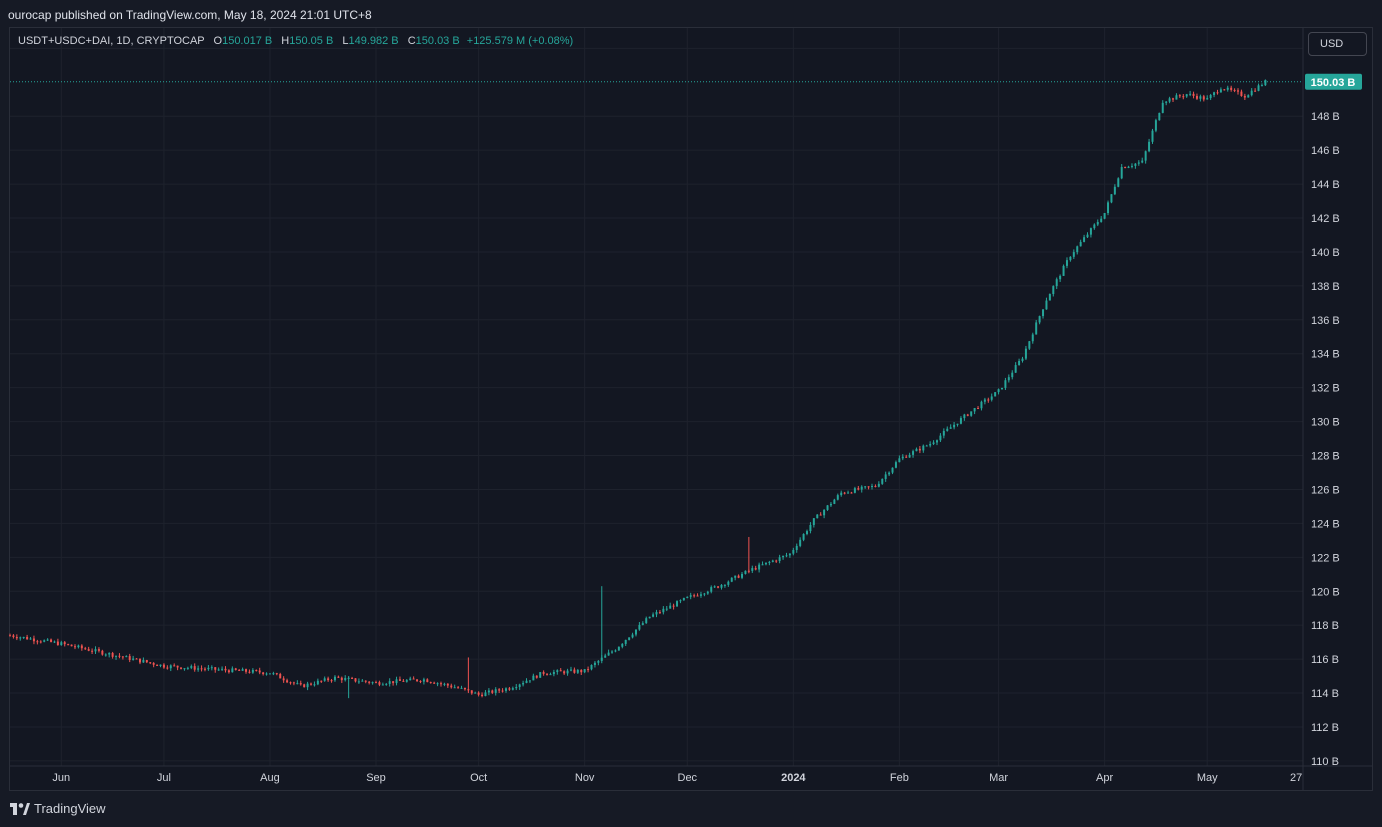  I want to click on y-tick-label: 124 B, so click(1325, 524).